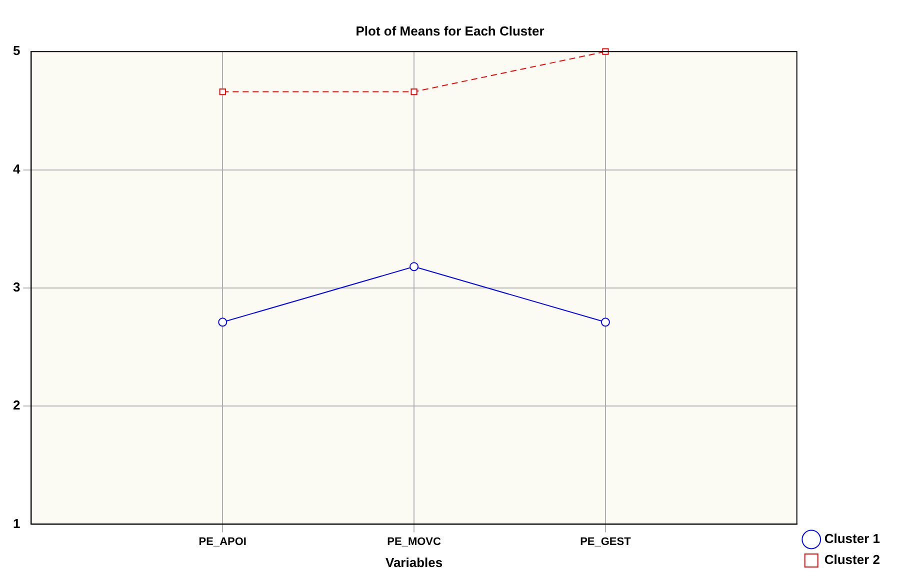 This screenshot has width=900, height=579. I want to click on legend-label: Cluster 1, so click(852, 538).